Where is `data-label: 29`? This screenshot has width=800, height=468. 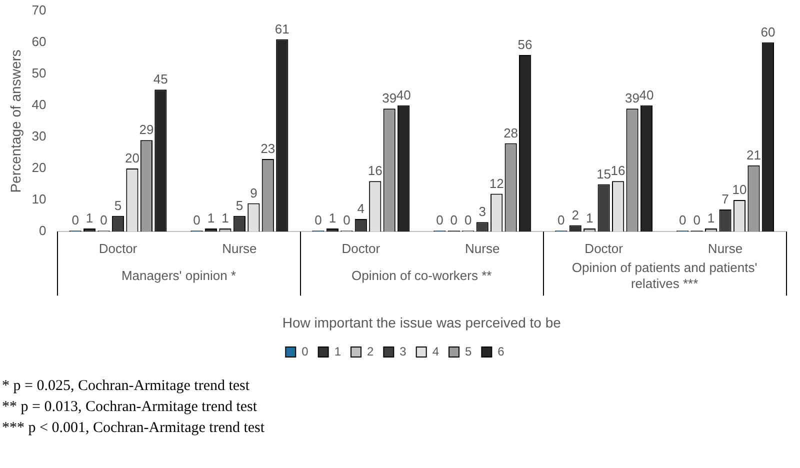 data-label: 29 is located at coordinates (146, 130).